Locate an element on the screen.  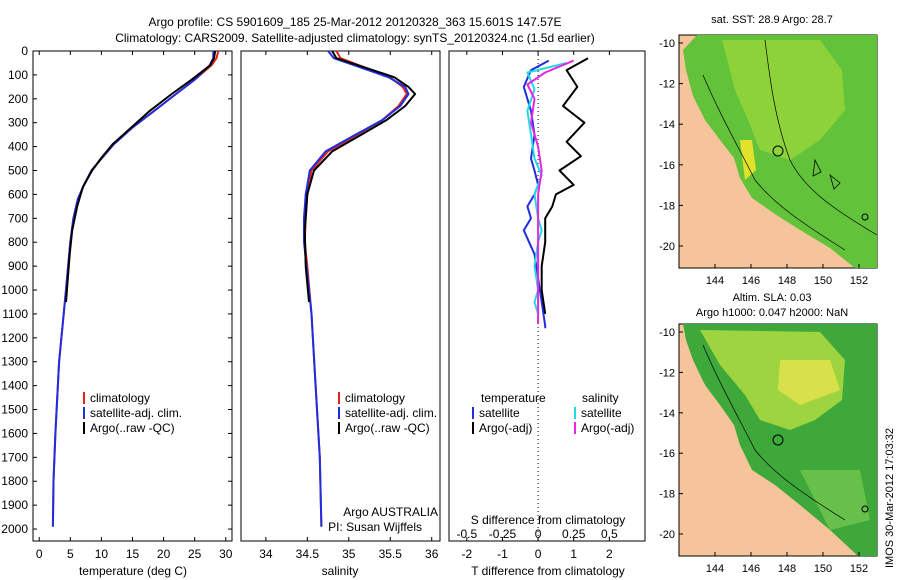
salinity-lines is located at coordinates (360, 288).